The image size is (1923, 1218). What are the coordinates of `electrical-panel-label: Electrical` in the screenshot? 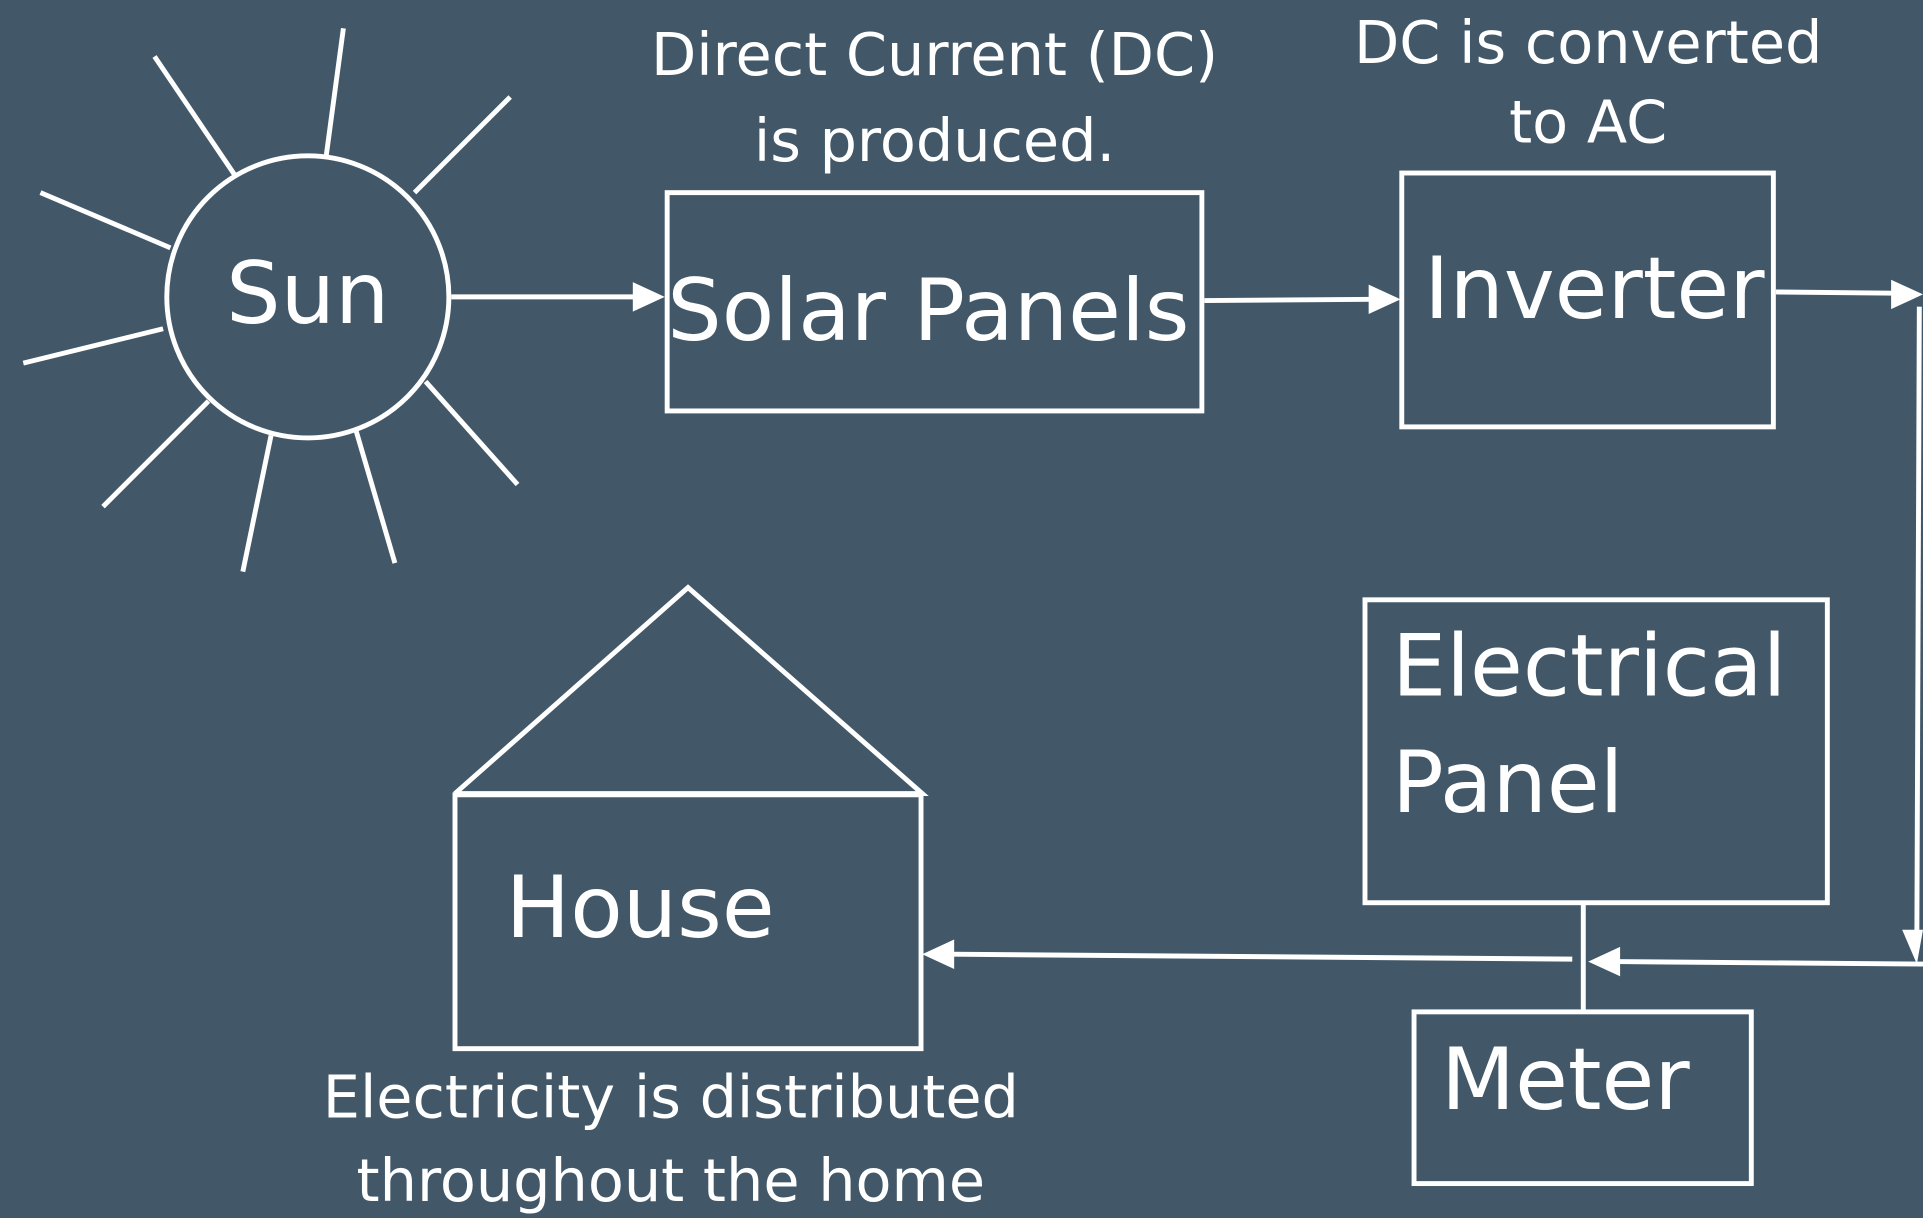 It's located at (1589, 667).